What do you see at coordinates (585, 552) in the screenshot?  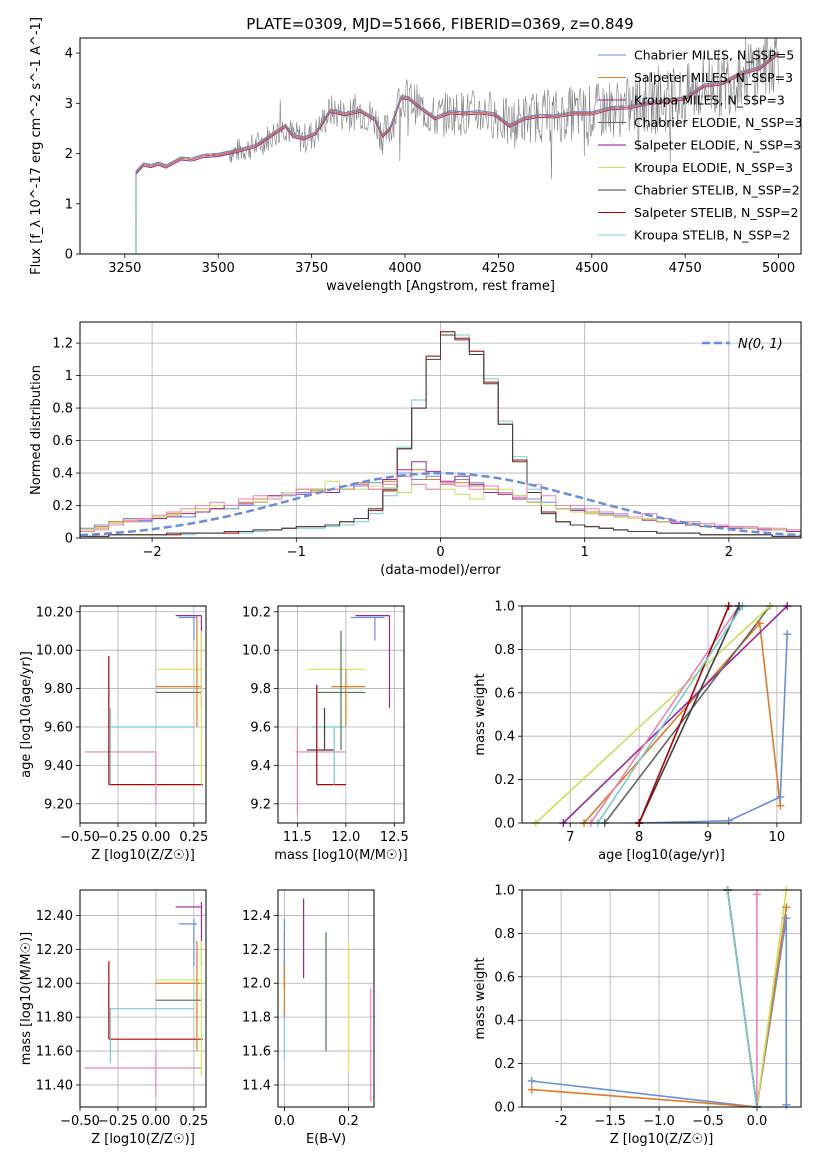 I see `x-tick-label: 1` at bounding box center [585, 552].